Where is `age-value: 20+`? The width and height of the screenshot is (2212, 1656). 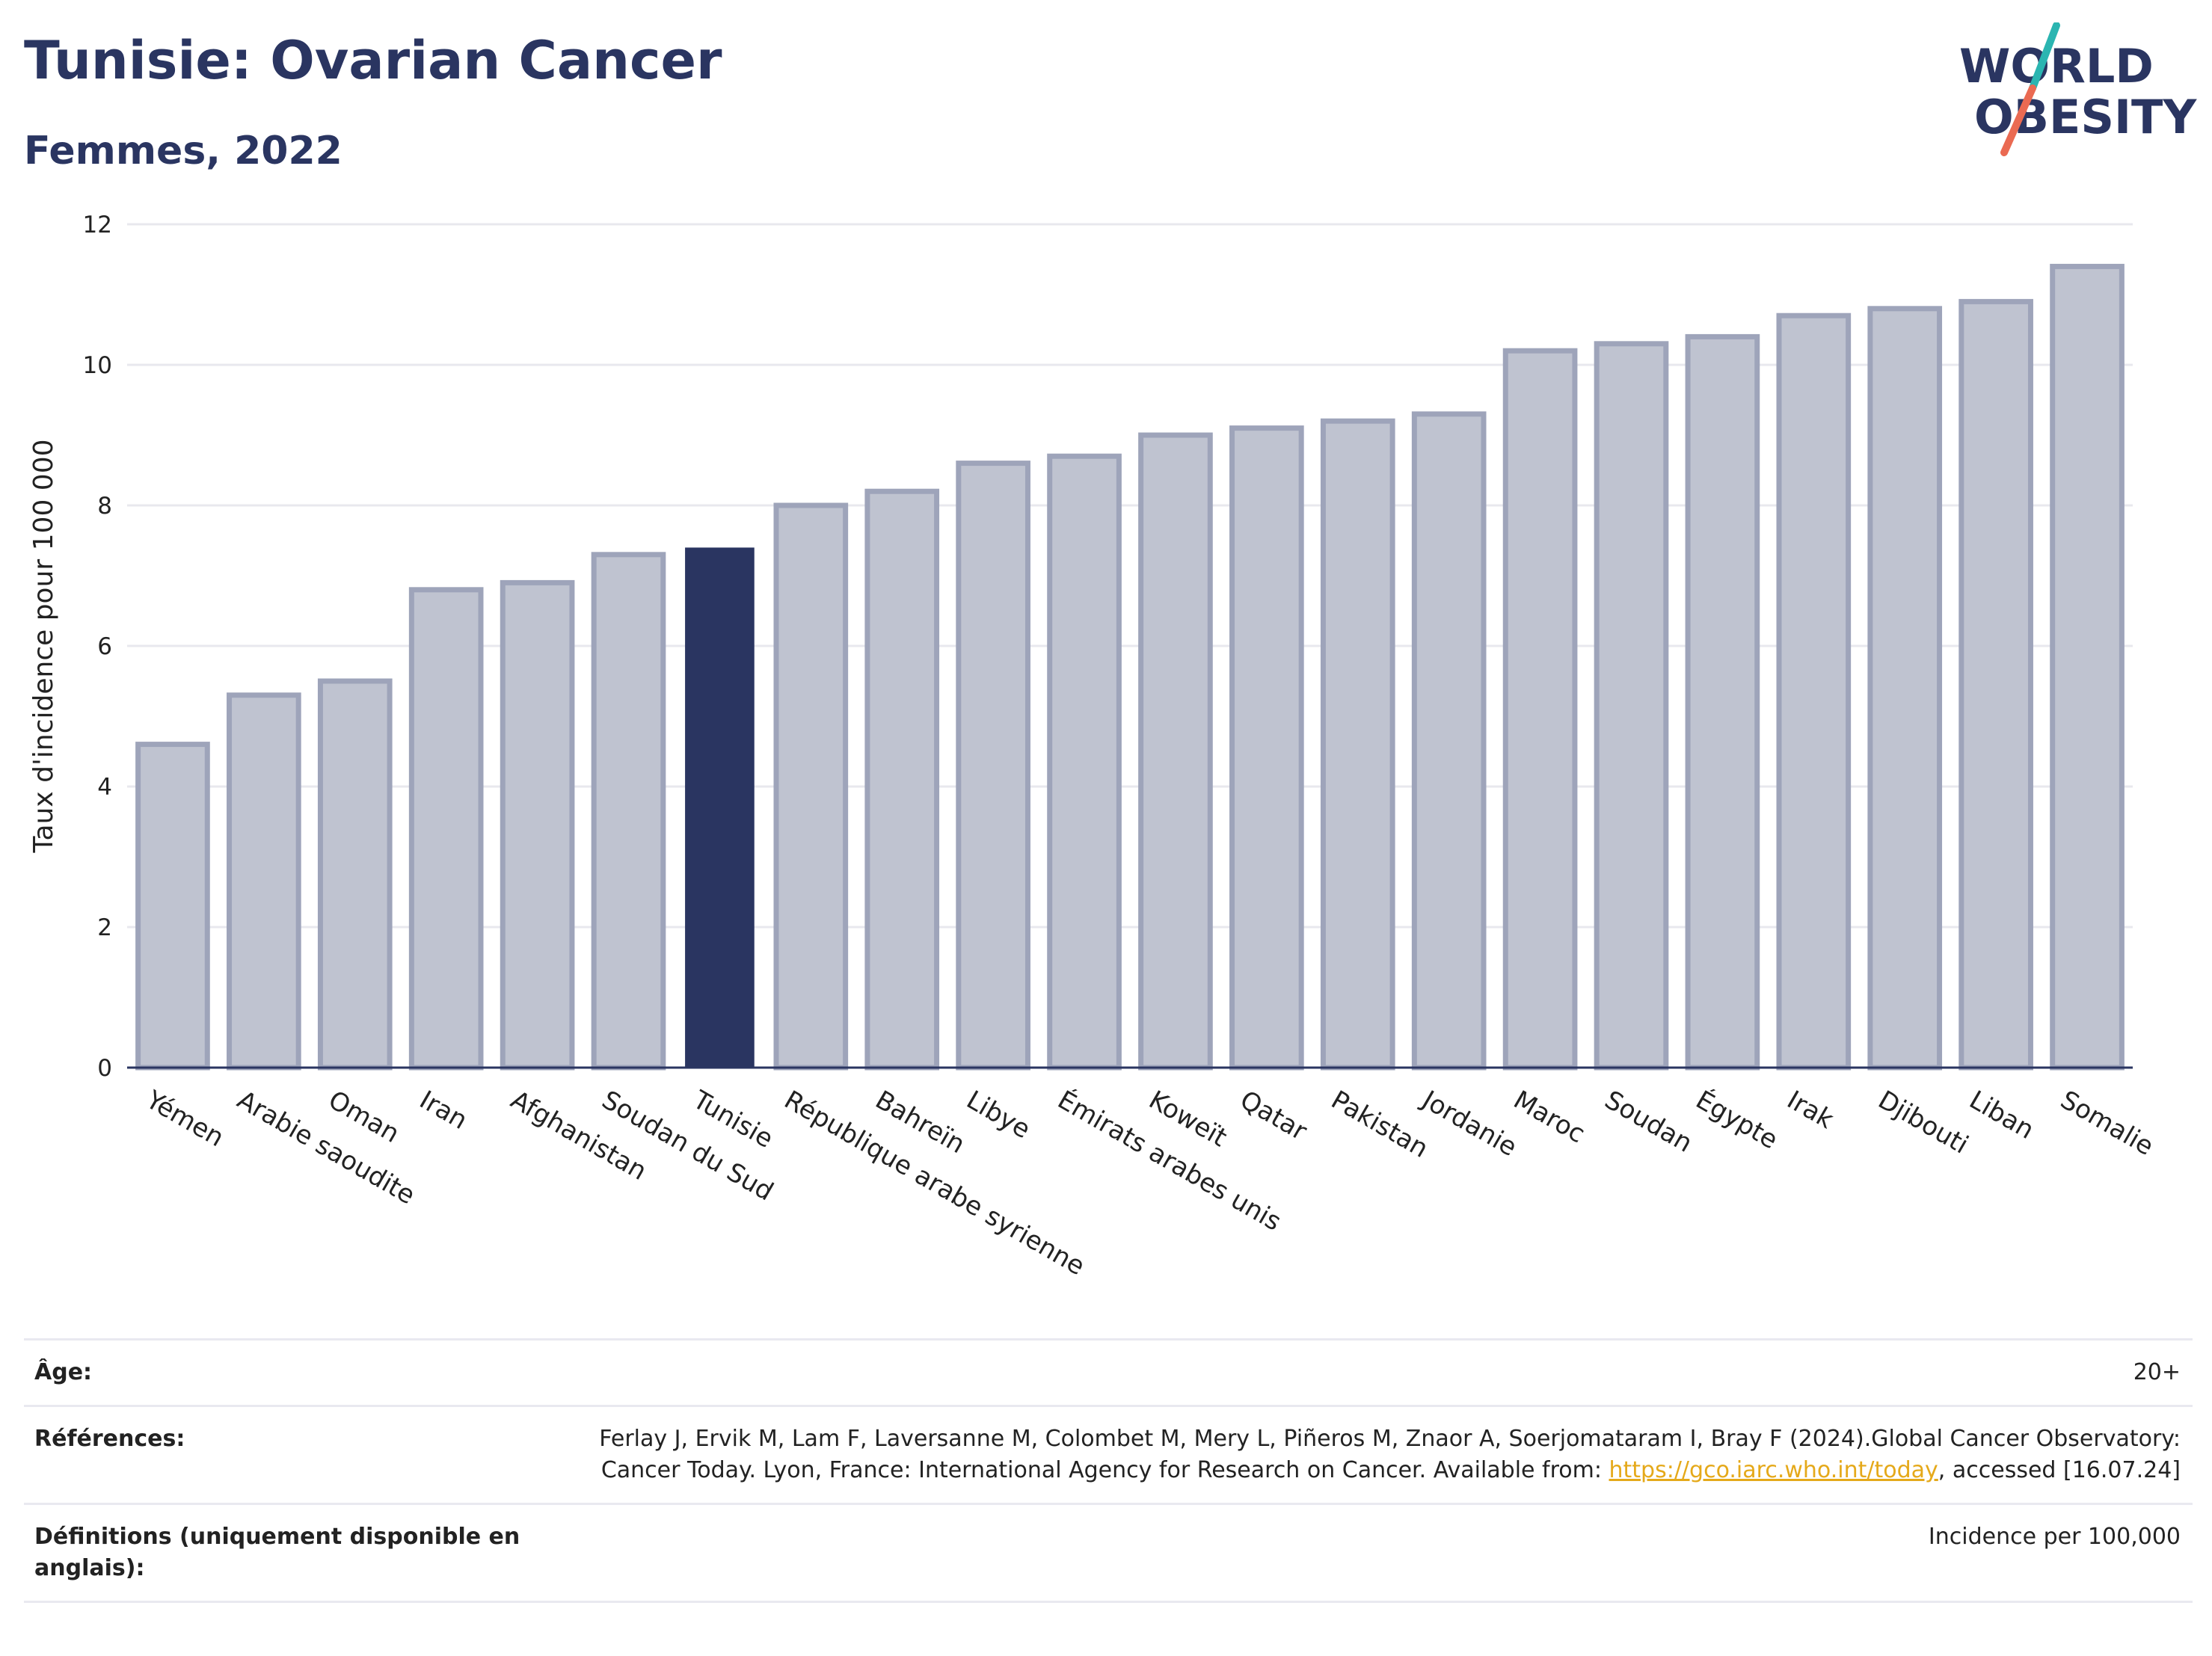
age-value: 20+ is located at coordinates (2157, 1372).